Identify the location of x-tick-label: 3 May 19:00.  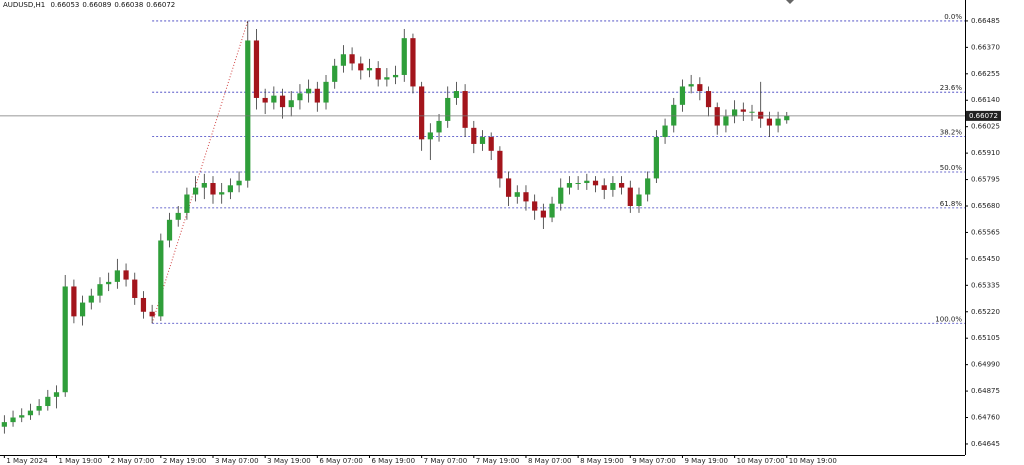
(289, 461).